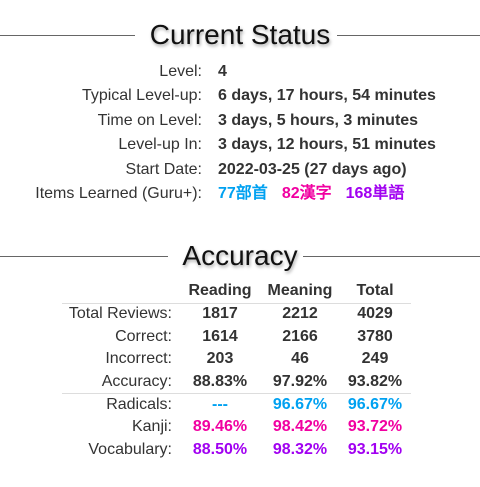 This screenshot has width=480, height=487. What do you see at coordinates (375, 449) in the screenshot?
I see `total-value: 93.15%` at bounding box center [375, 449].